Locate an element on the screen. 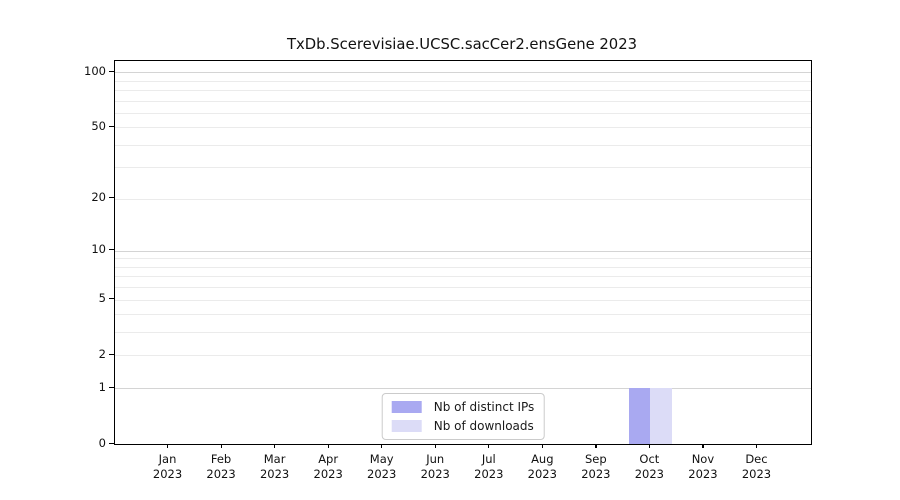 The height and width of the screenshot is (500, 900). x-tick-month: May is located at coordinates (381, 459).